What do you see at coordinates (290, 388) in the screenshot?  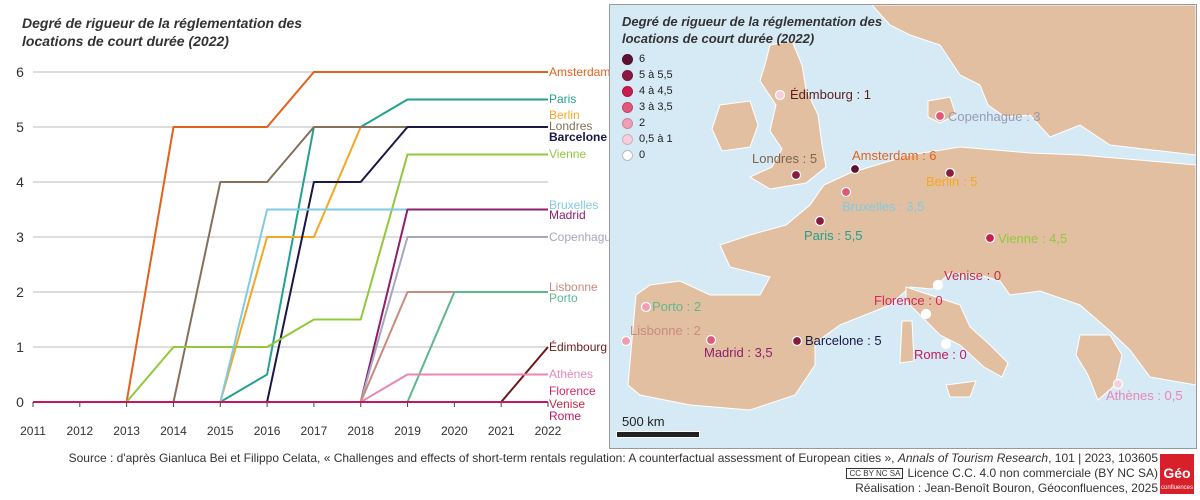 I see `series-line-athènes` at bounding box center [290, 388].